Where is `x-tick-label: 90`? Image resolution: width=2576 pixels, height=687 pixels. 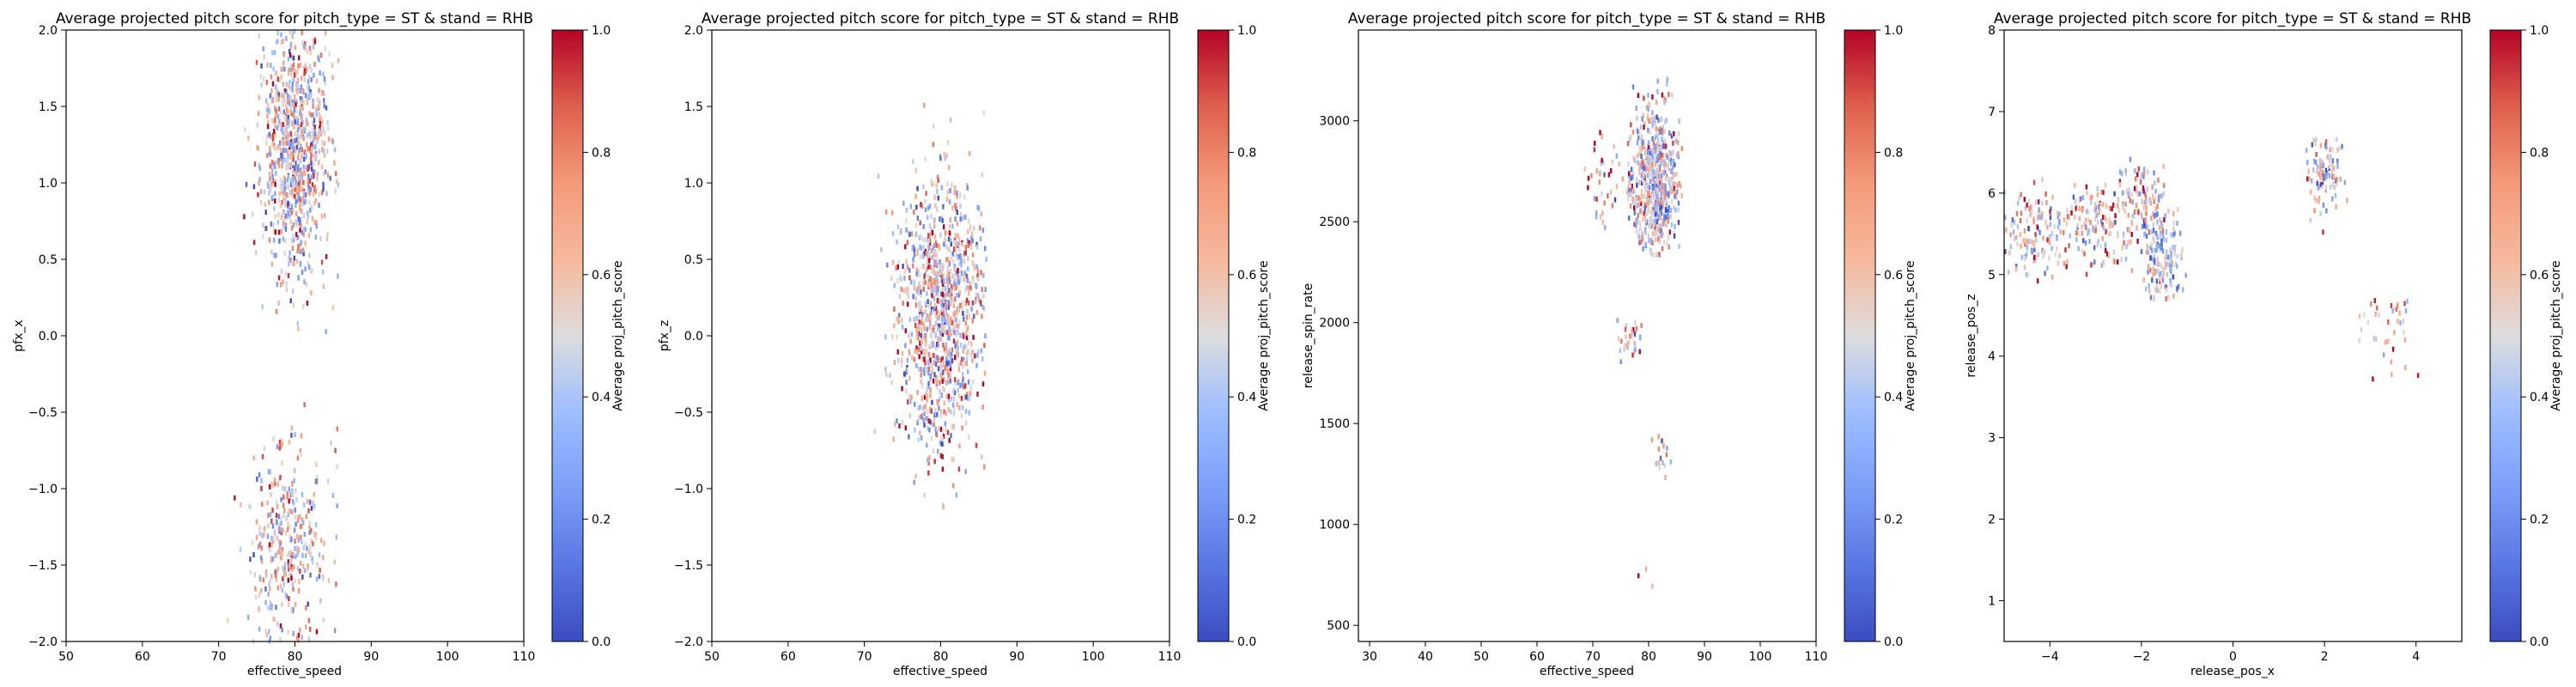 x-tick-label: 90 is located at coordinates (371, 657).